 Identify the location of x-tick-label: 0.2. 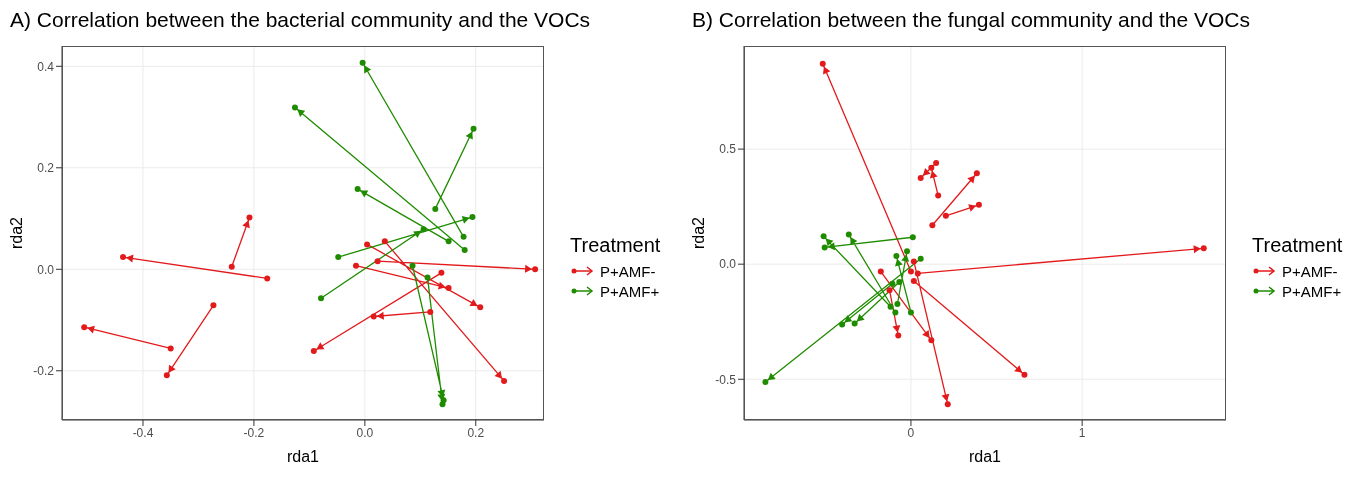
(476, 432).